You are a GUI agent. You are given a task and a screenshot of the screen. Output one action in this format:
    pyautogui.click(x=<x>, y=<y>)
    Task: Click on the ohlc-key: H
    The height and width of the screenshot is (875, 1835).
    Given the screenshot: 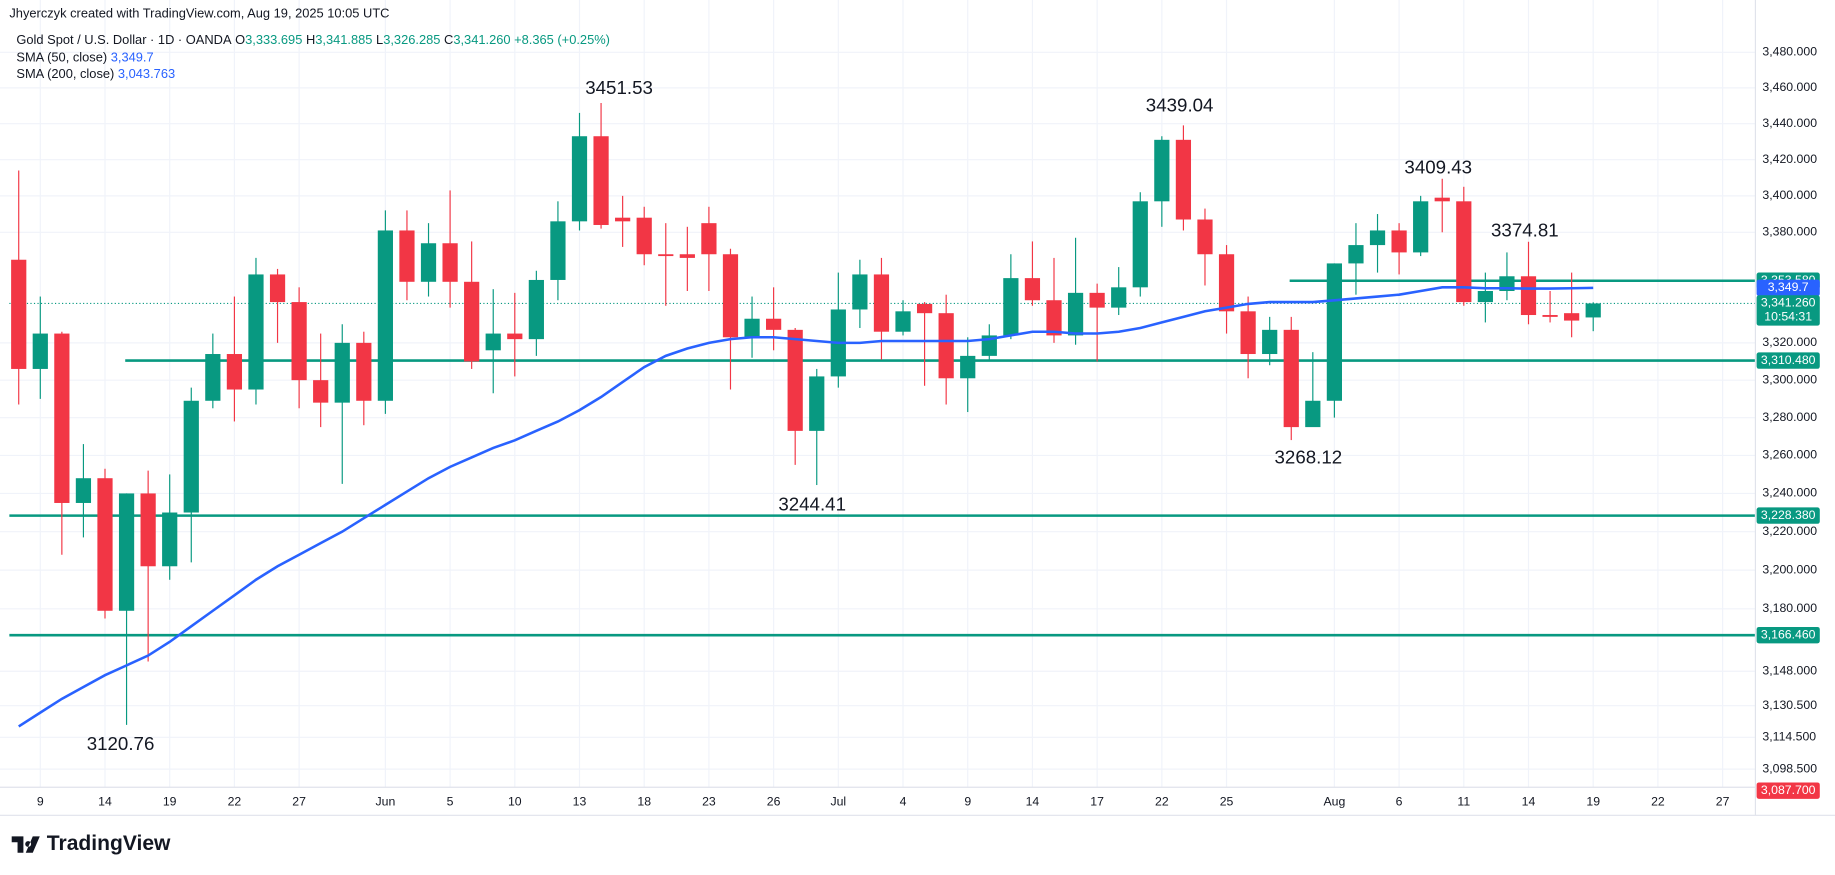 What is the action you would take?
    pyautogui.click(x=310, y=39)
    